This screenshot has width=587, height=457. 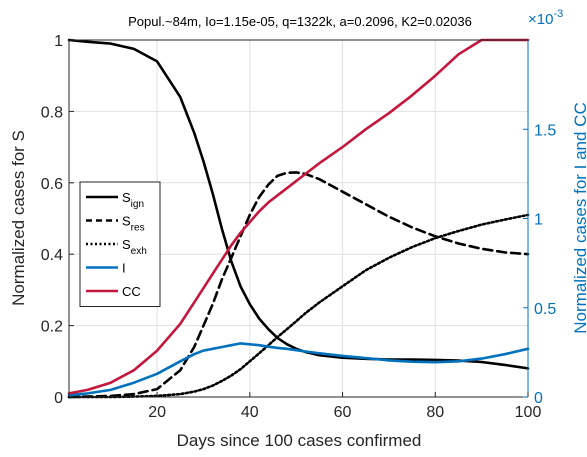 I want to click on y-left-tick-label: 0, so click(x=58, y=398).